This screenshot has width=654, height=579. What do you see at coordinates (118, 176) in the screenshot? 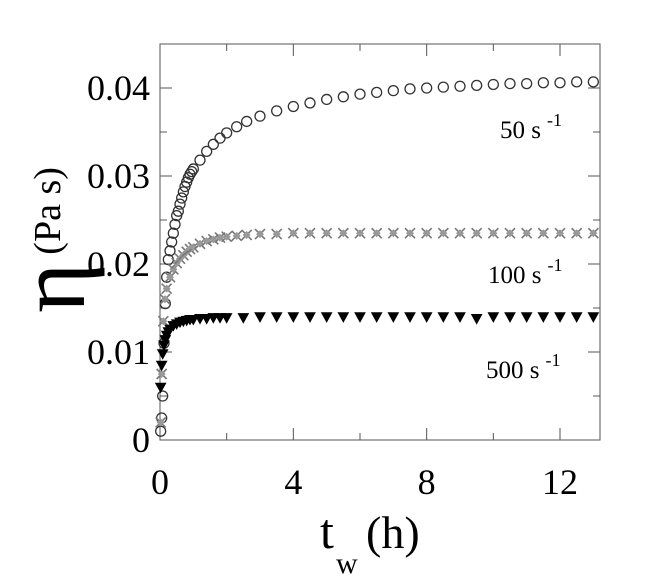
I see `y-tick-label: 0.03` at bounding box center [118, 176].